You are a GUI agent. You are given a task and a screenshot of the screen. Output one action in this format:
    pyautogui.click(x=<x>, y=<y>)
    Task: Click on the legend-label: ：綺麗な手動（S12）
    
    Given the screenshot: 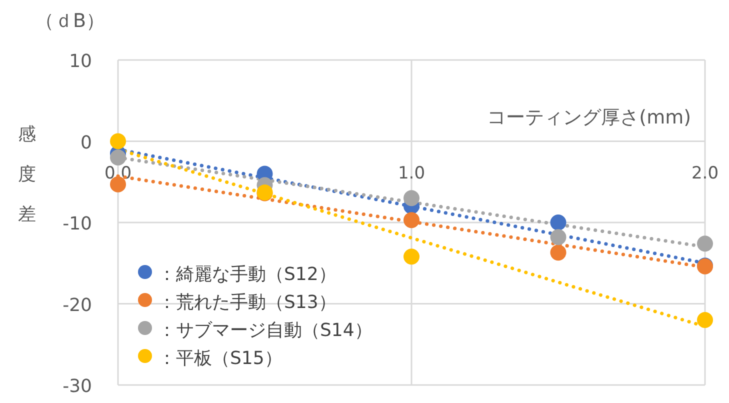 What is the action you would take?
    pyautogui.click(x=247, y=274)
    